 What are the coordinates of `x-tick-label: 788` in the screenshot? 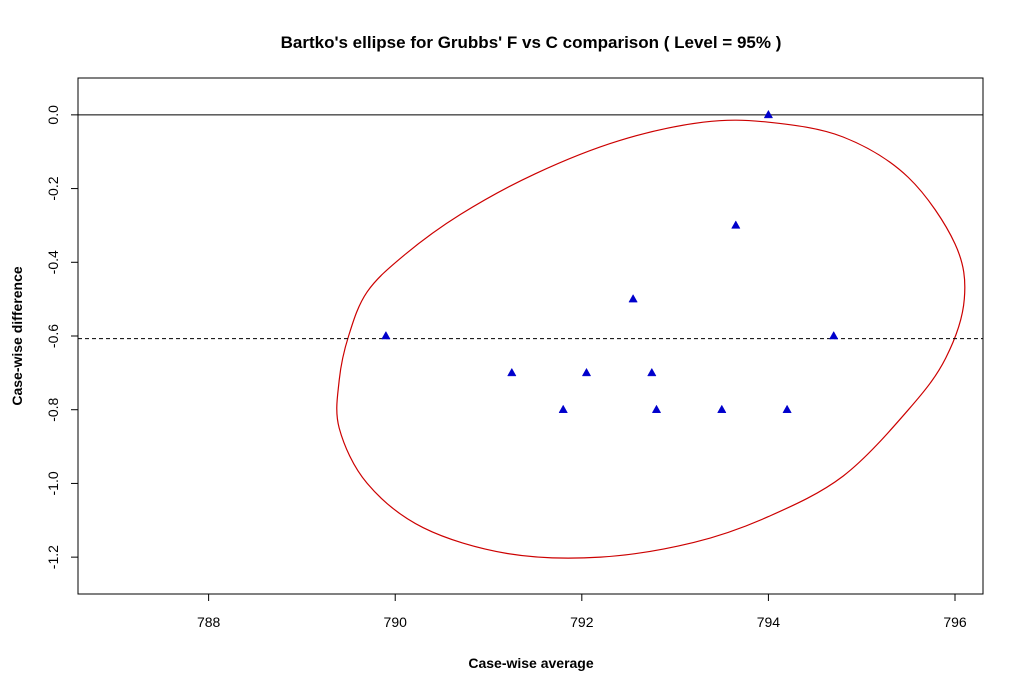 It's located at (209, 622).